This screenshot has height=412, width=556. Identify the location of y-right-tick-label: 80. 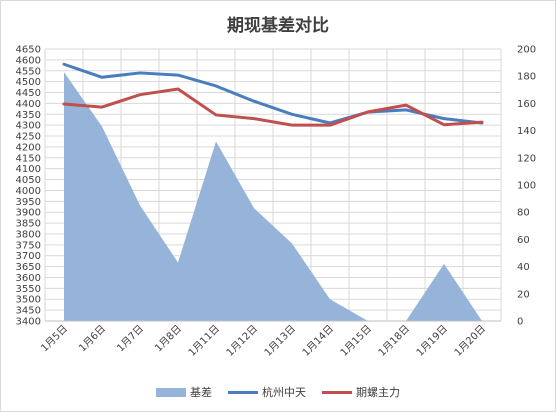
(523, 213).